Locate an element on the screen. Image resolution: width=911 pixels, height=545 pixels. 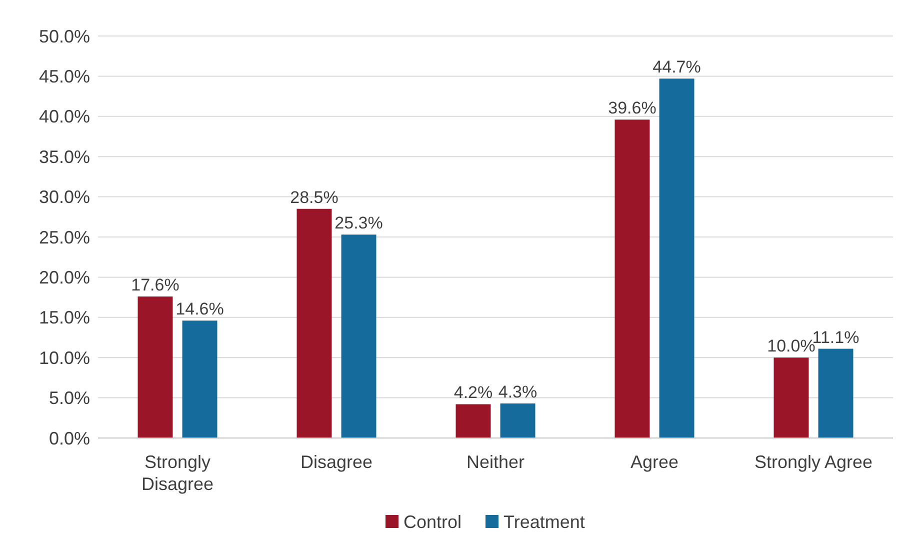
data-label: 17.6% is located at coordinates (155, 284).